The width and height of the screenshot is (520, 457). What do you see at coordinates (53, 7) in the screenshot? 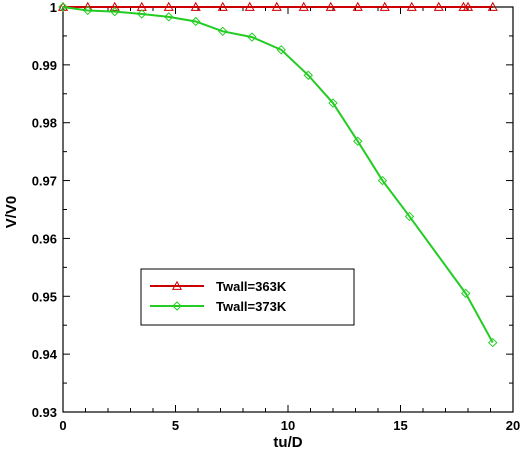
I see `y-tick-label: 1` at bounding box center [53, 7].